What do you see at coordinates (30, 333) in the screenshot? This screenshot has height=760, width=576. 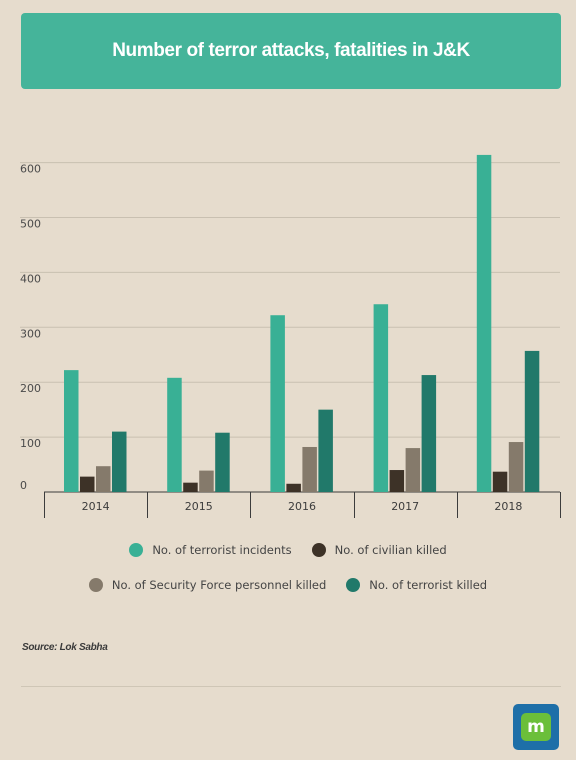 I see `y-tick-label: 300` at bounding box center [30, 333].